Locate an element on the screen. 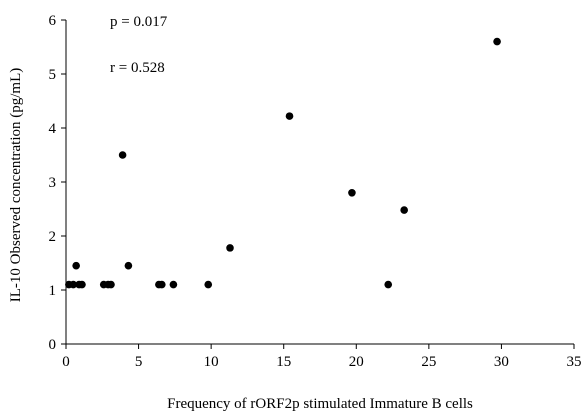 Image resolution: width=587 pixels, height=415 pixels. y-tick-label: 5 is located at coordinates (53, 75).